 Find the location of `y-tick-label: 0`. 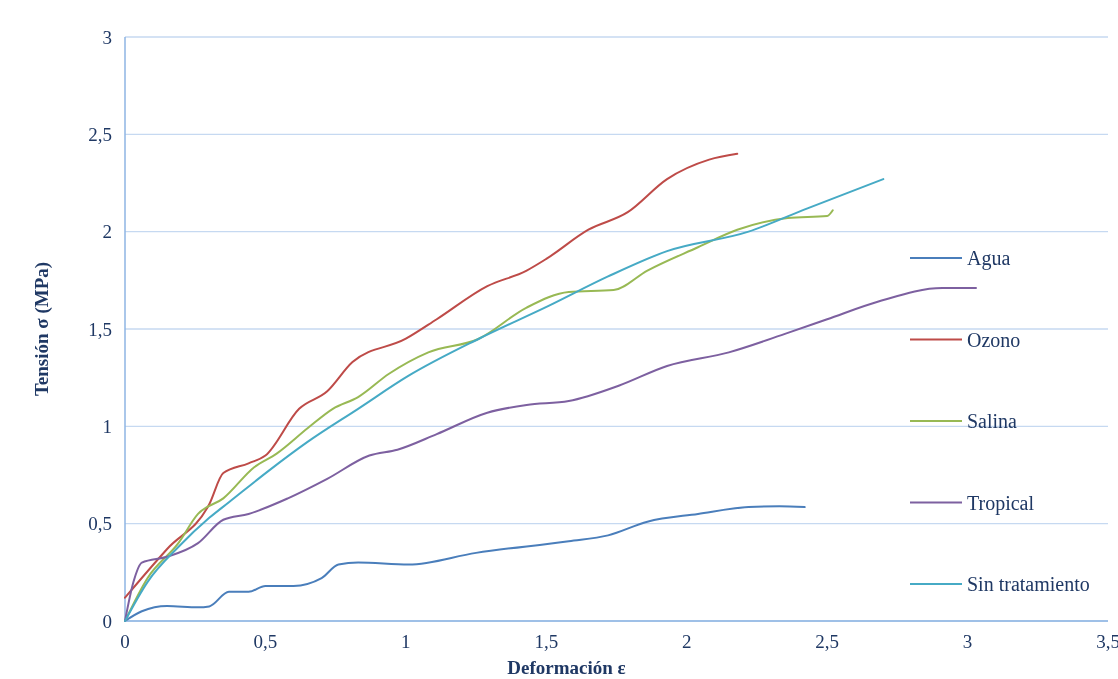

y-tick-label: 0 is located at coordinates (107, 621).